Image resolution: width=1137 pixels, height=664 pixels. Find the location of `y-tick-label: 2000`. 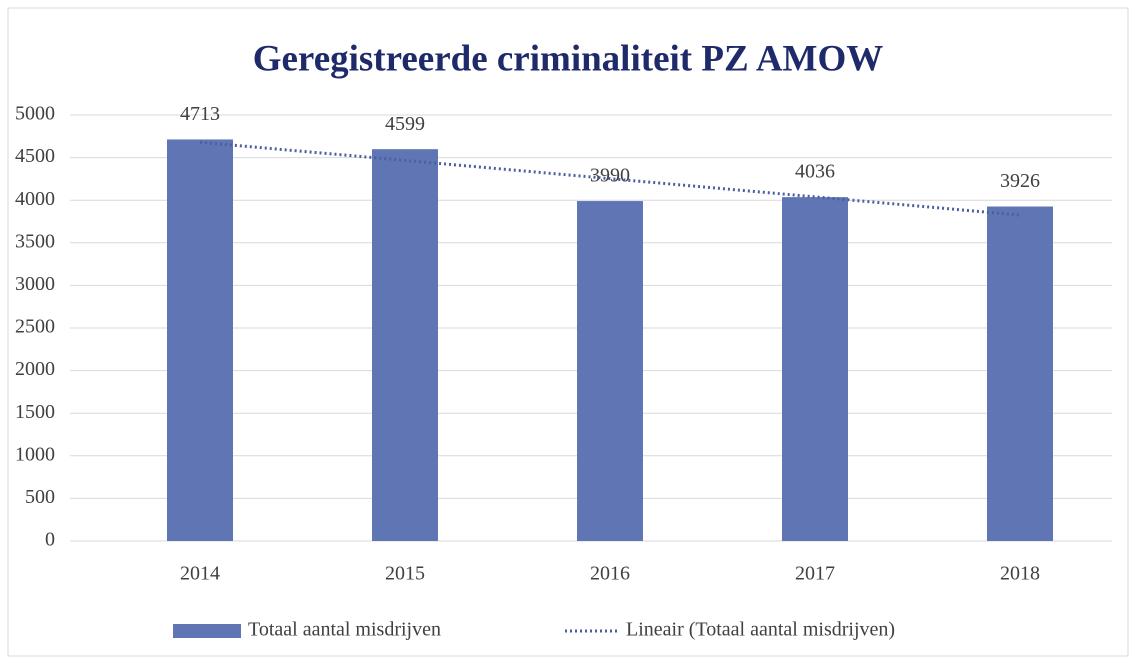

y-tick-label: 2000 is located at coordinates (35, 369).